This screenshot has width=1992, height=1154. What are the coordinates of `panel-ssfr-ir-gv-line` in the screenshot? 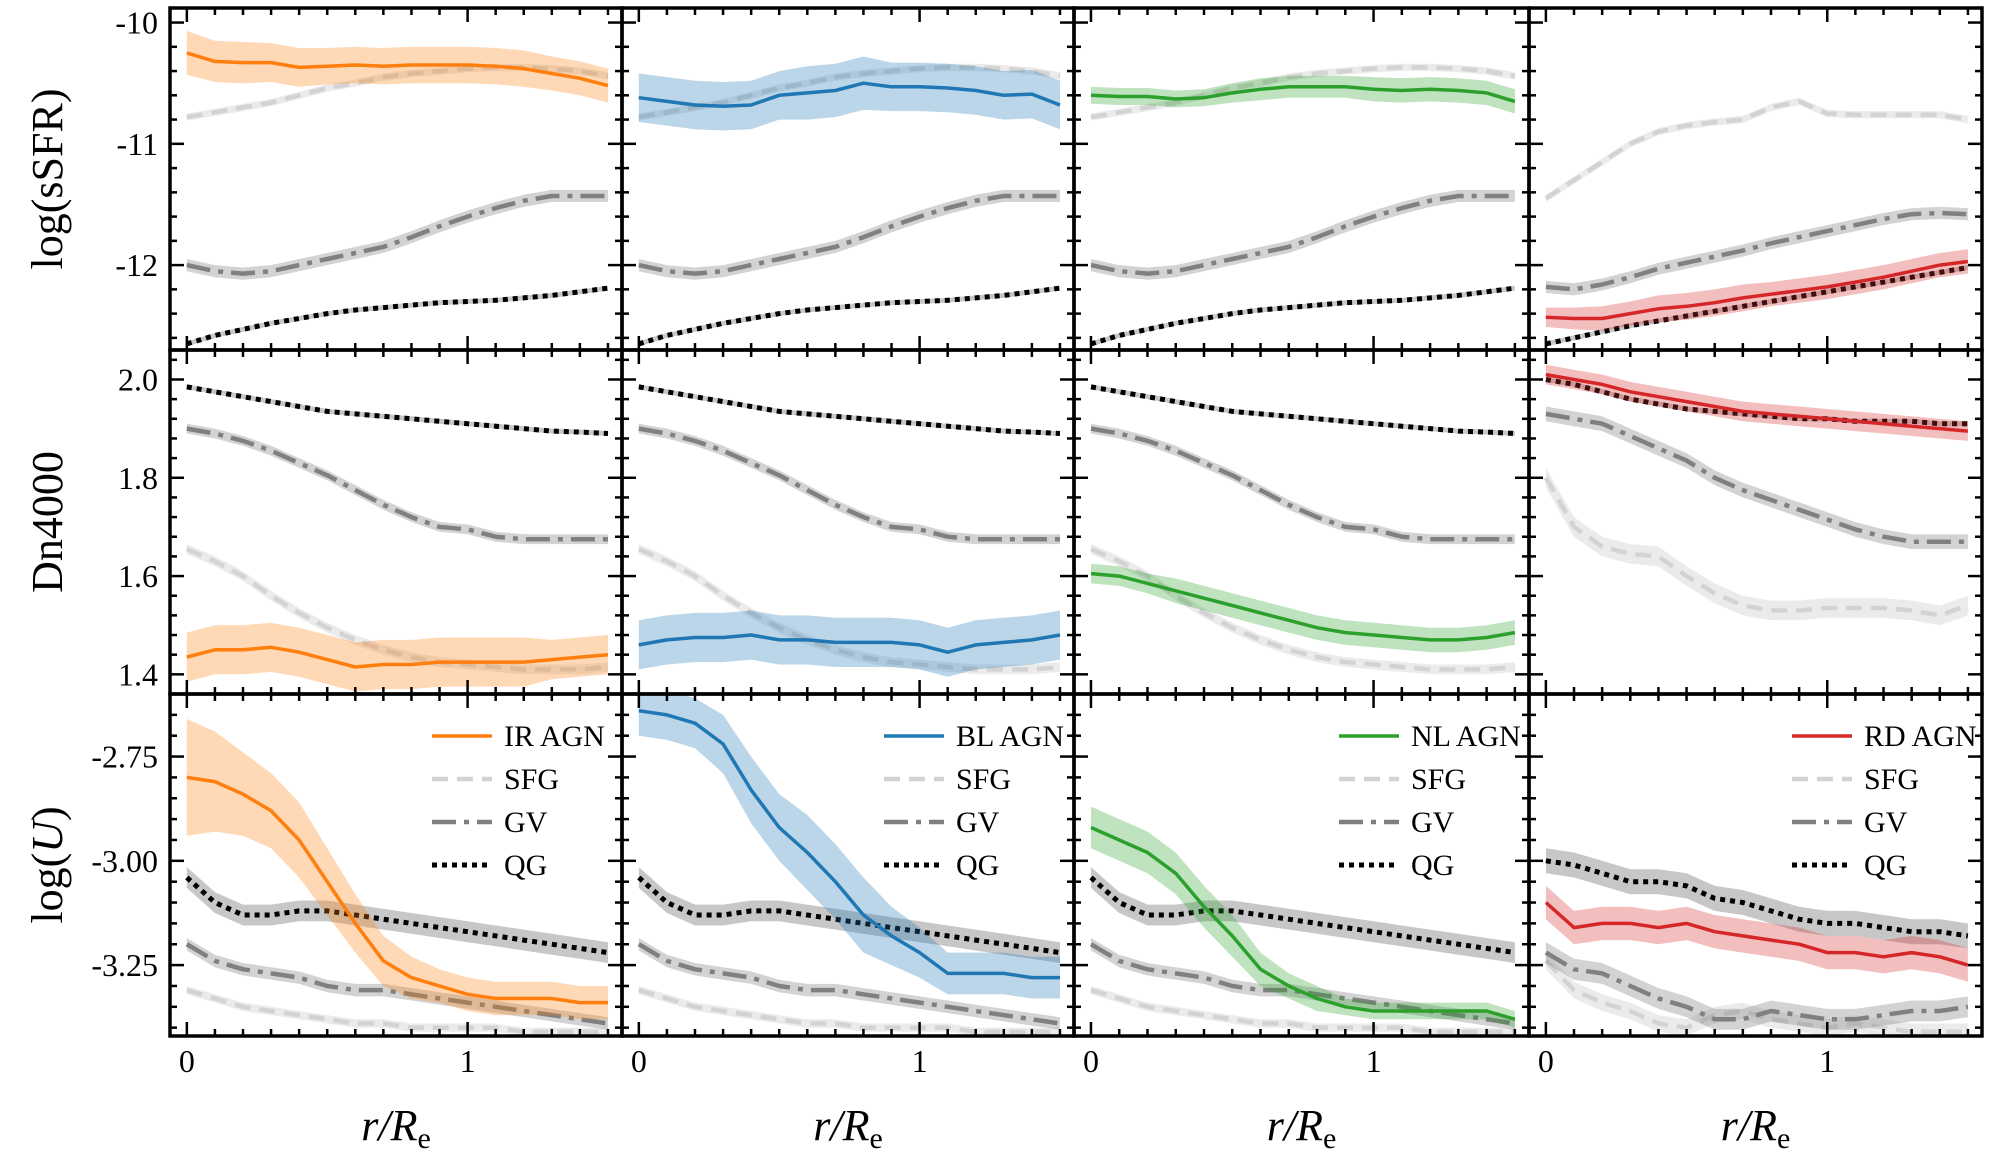 It's located at (397, 234).